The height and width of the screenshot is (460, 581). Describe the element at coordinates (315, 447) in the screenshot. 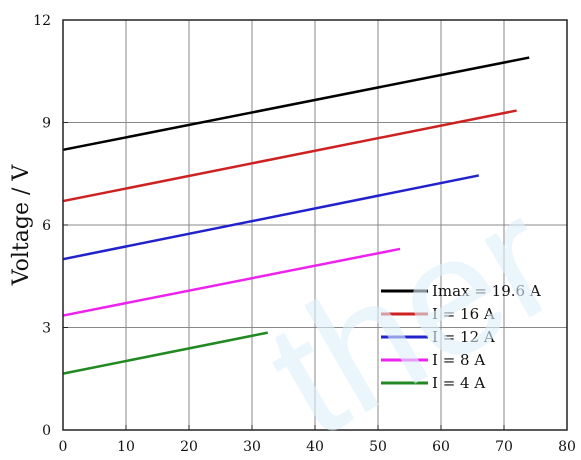

I see `x-tick-label: 40` at that location.